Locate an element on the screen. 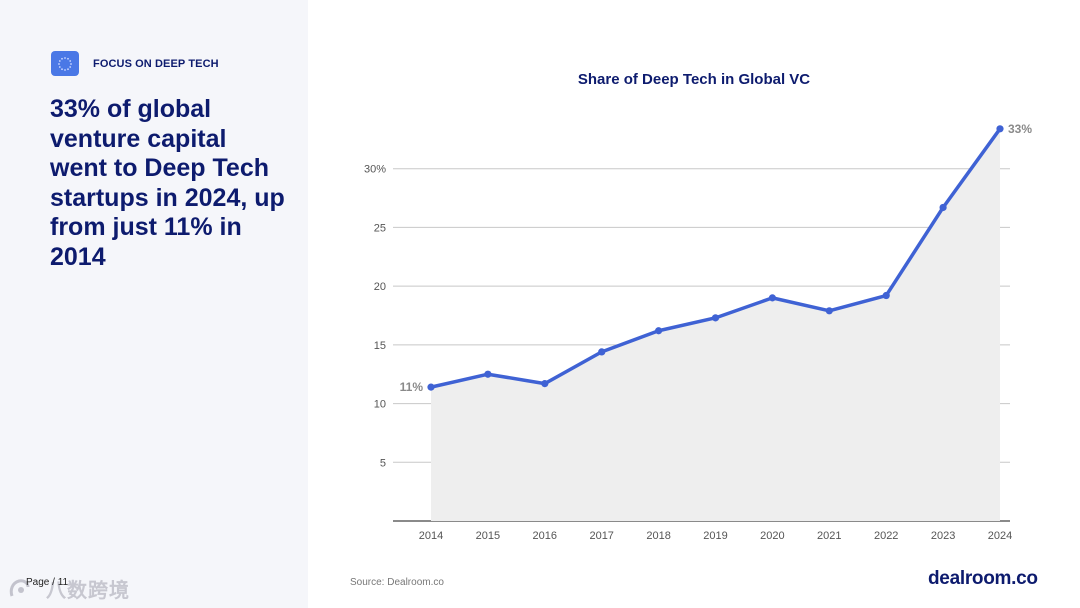  data-label: 33% is located at coordinates (1020, 129).